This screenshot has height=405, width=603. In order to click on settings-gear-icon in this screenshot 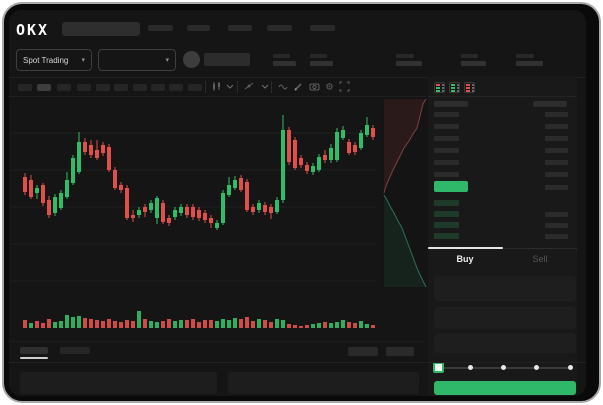, I will do `click(330, 87)`.